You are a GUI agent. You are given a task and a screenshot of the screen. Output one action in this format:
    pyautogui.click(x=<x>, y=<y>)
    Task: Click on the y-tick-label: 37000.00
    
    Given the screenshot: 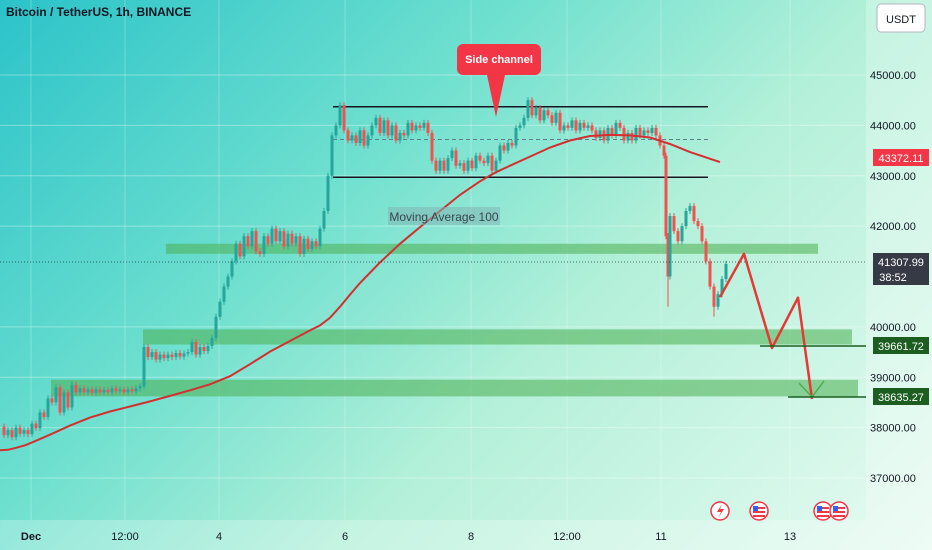 What is the action you would take?
    pyautogui.click(x=893, y=479)
    